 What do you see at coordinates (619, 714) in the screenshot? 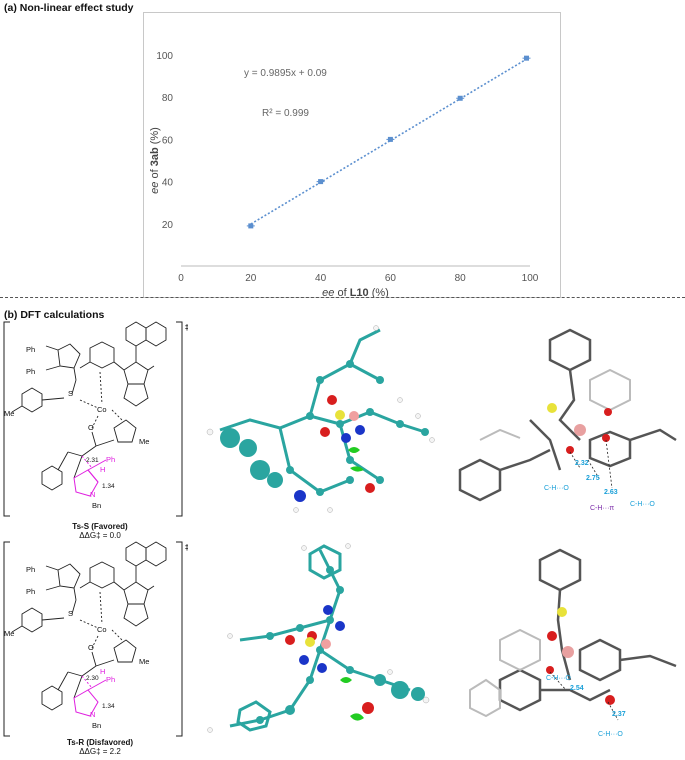
I see `distance-b: 2.37` at bounding box center [619, 714].